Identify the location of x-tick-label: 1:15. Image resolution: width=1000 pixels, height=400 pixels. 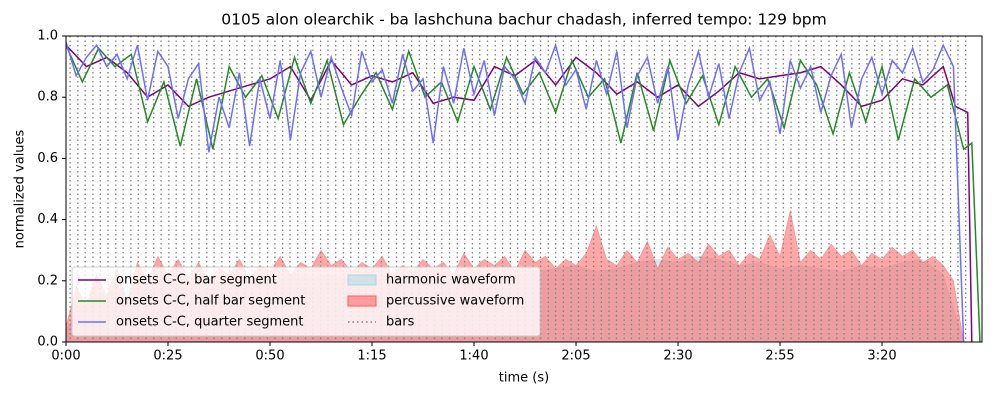
(371, 356).